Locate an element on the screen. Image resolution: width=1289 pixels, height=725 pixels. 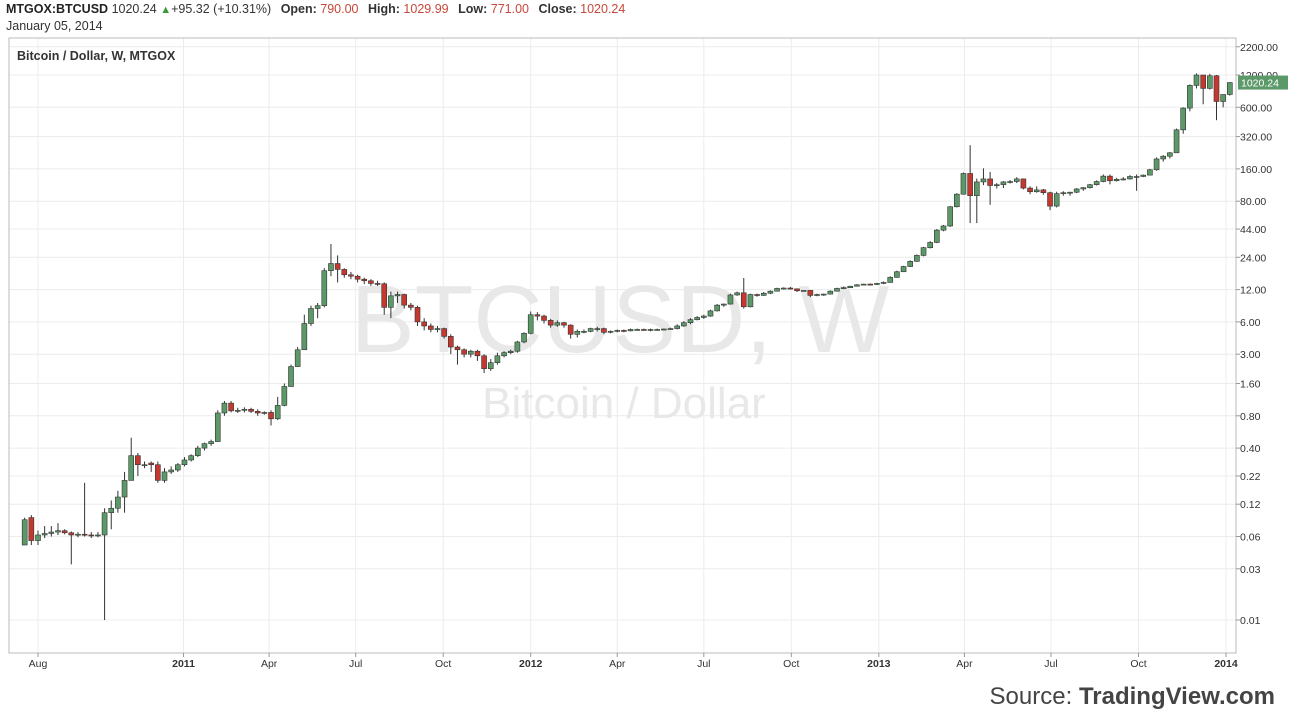
last-price-box is located at coordinates (1263, 82).